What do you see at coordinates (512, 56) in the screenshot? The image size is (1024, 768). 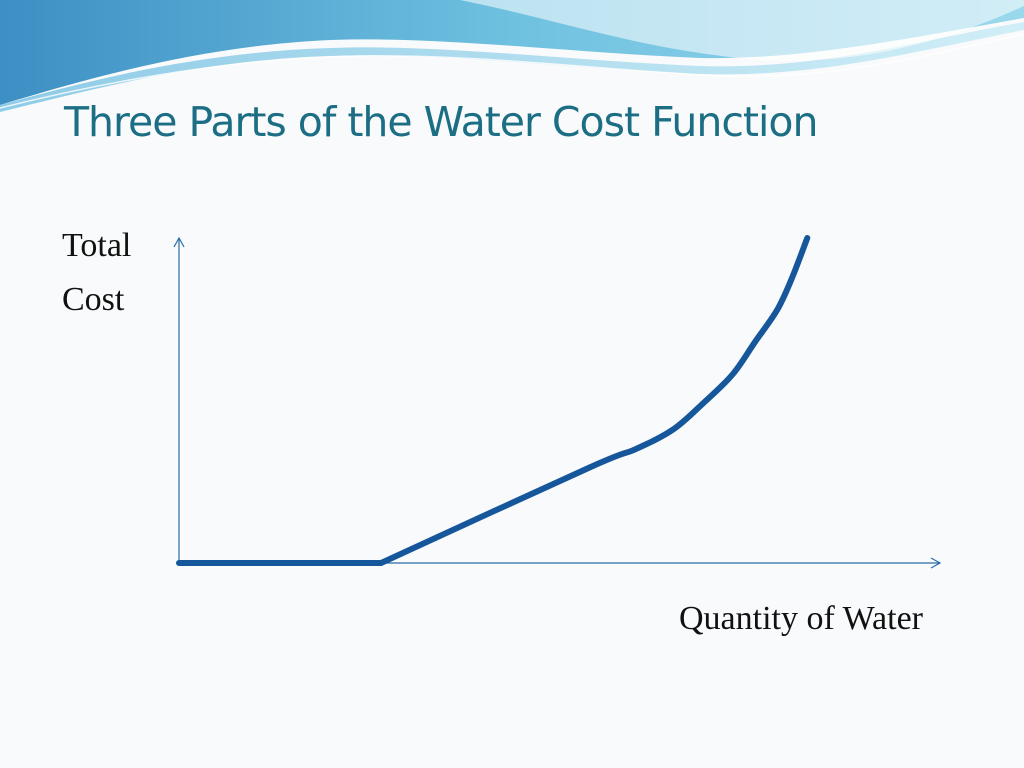 I see `decorative-wave-banner` at bounding box center [512, 56].